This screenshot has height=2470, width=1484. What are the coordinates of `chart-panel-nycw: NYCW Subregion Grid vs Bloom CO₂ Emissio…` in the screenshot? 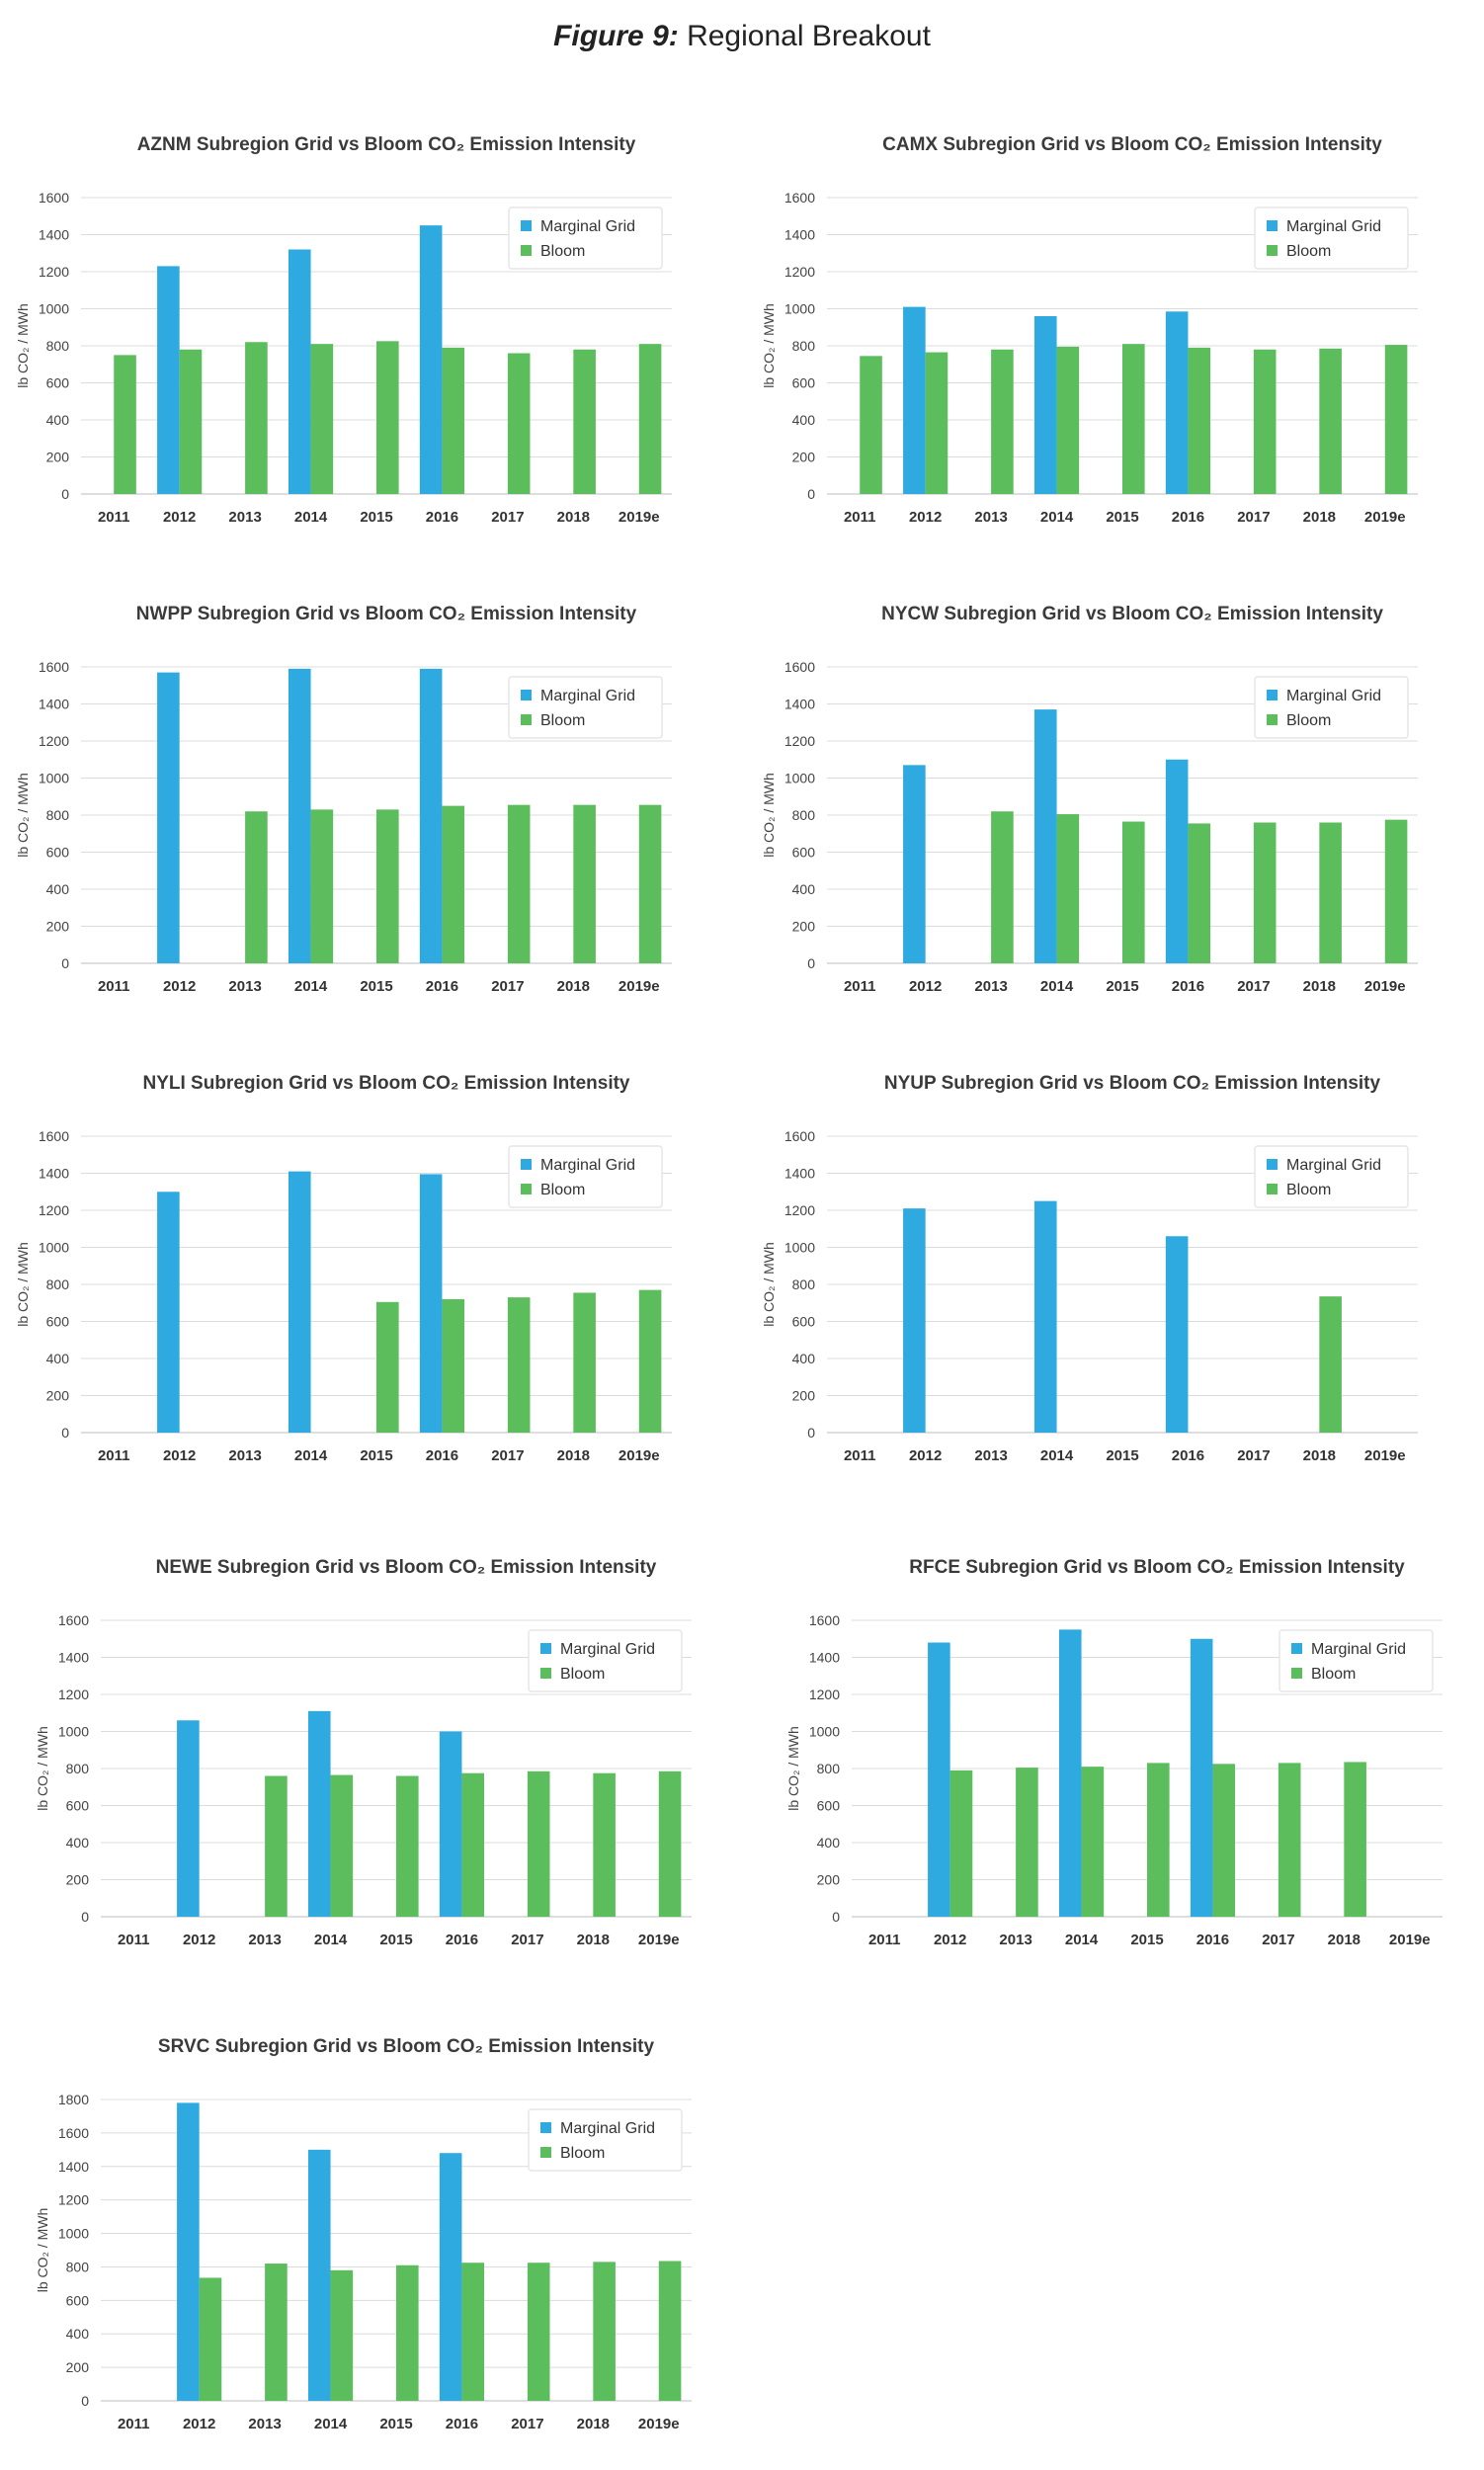 It's located at (1101, 805).